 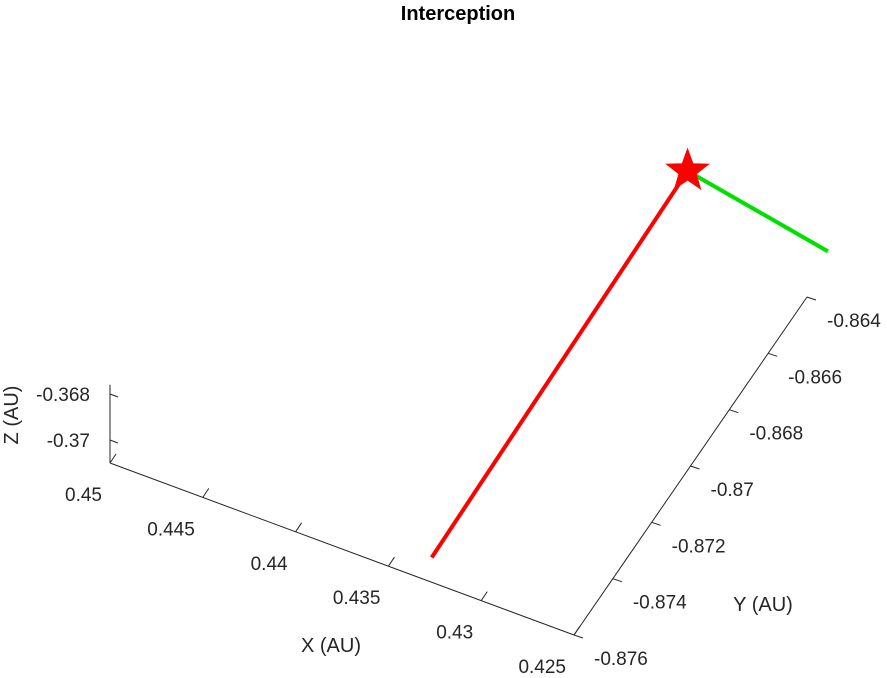 I want to click on z-axis-label: Z (AU), so click(x=12, y=415).